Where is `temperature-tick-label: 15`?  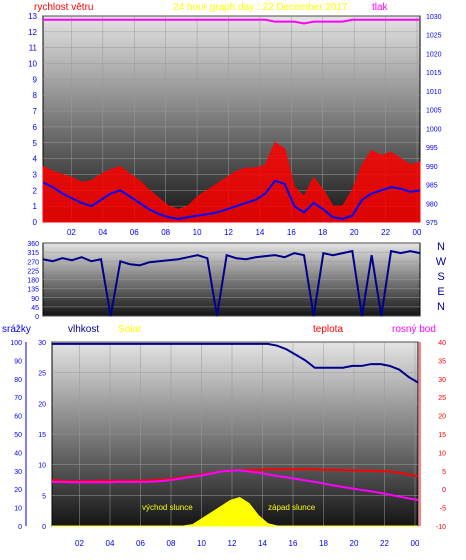
temperature-tick-label: 15 is located at coordinates (442, 435).